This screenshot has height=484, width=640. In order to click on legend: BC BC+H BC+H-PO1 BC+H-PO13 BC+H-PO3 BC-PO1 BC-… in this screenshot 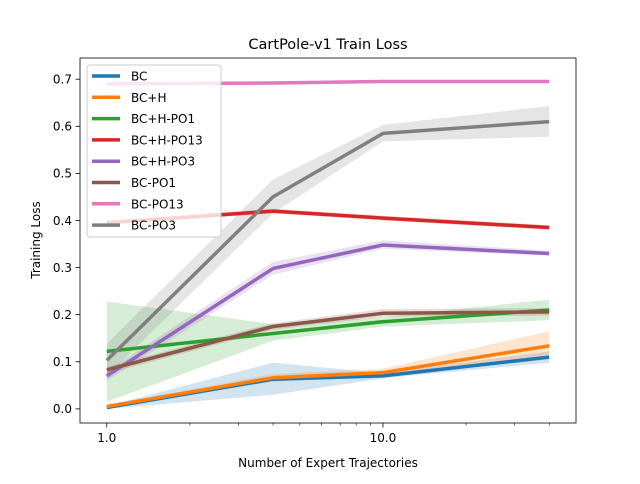, I will do `click(154, 151)`.